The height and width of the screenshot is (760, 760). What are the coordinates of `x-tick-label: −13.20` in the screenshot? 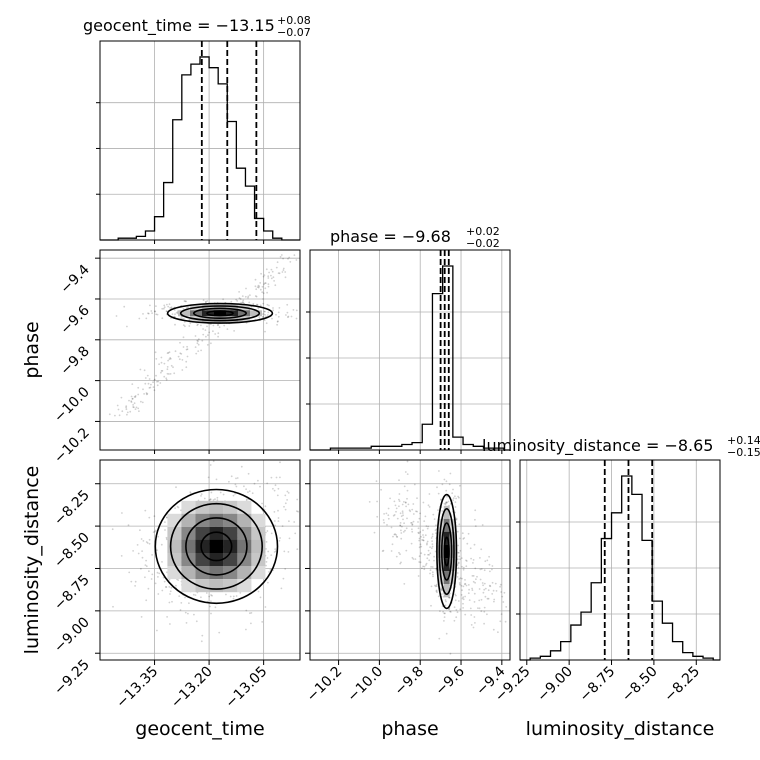 It's located at (192, 688).